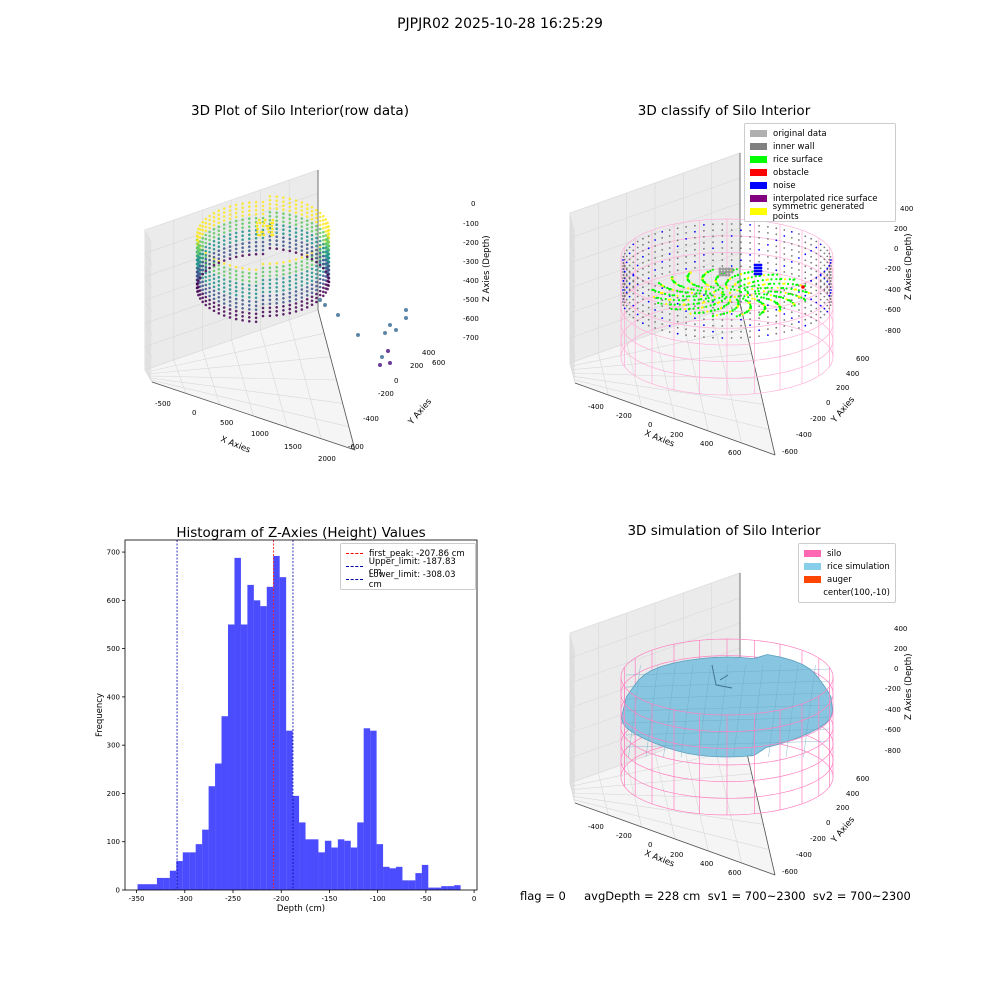  I want to click on panel1-ytick: 400, so click(428, 353).